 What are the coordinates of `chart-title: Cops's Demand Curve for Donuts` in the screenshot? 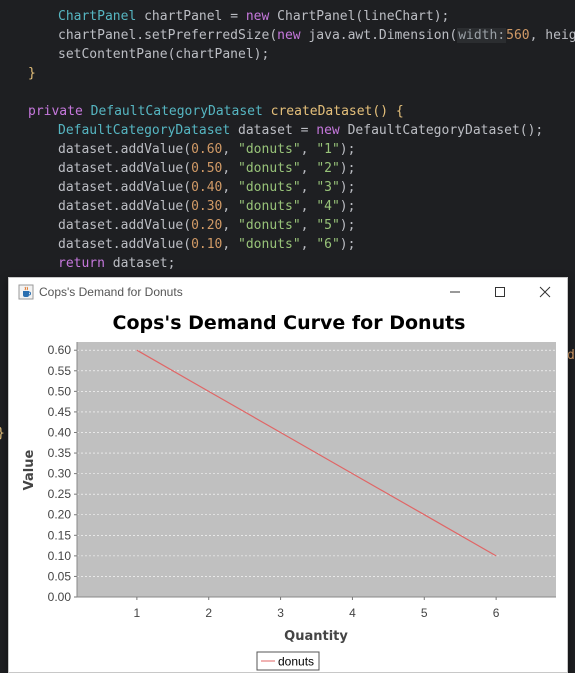 It's located at (289, 323).